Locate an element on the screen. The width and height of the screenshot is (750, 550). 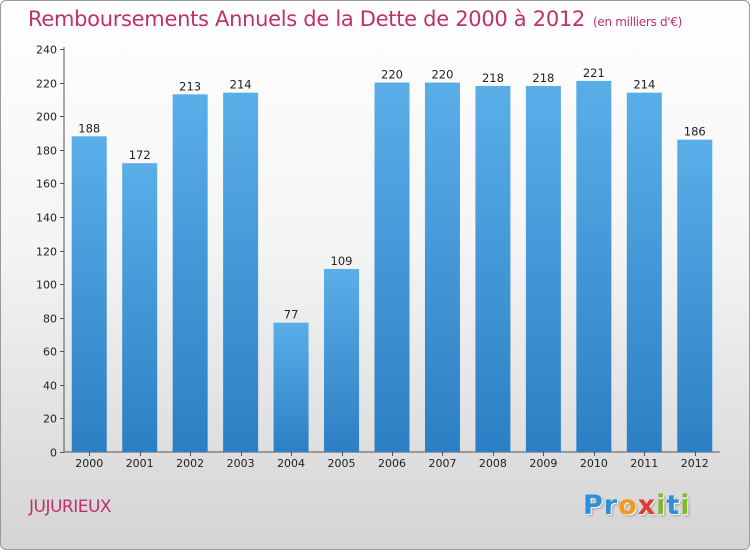
x-tick-label: 2000 is located at coordinates (89, 463).